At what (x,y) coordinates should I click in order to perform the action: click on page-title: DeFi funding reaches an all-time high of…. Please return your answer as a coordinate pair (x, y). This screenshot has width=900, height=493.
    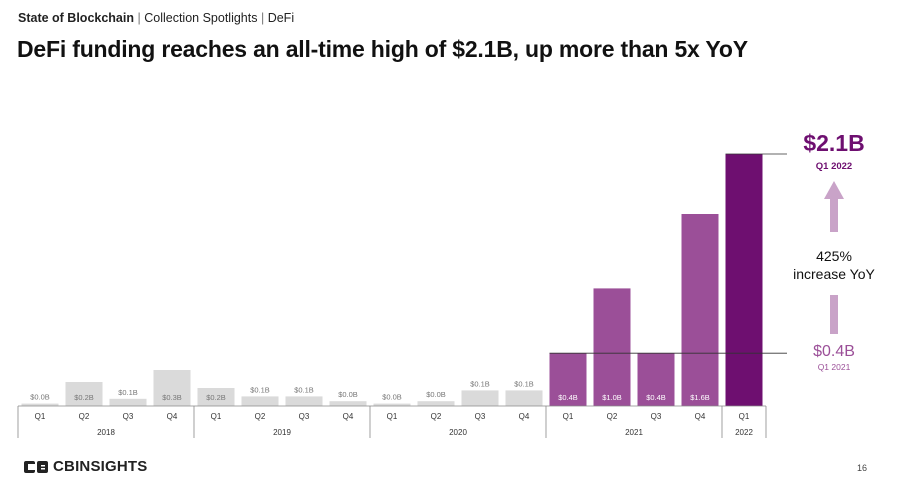
    Looking at the image, I should click on (382, 49).